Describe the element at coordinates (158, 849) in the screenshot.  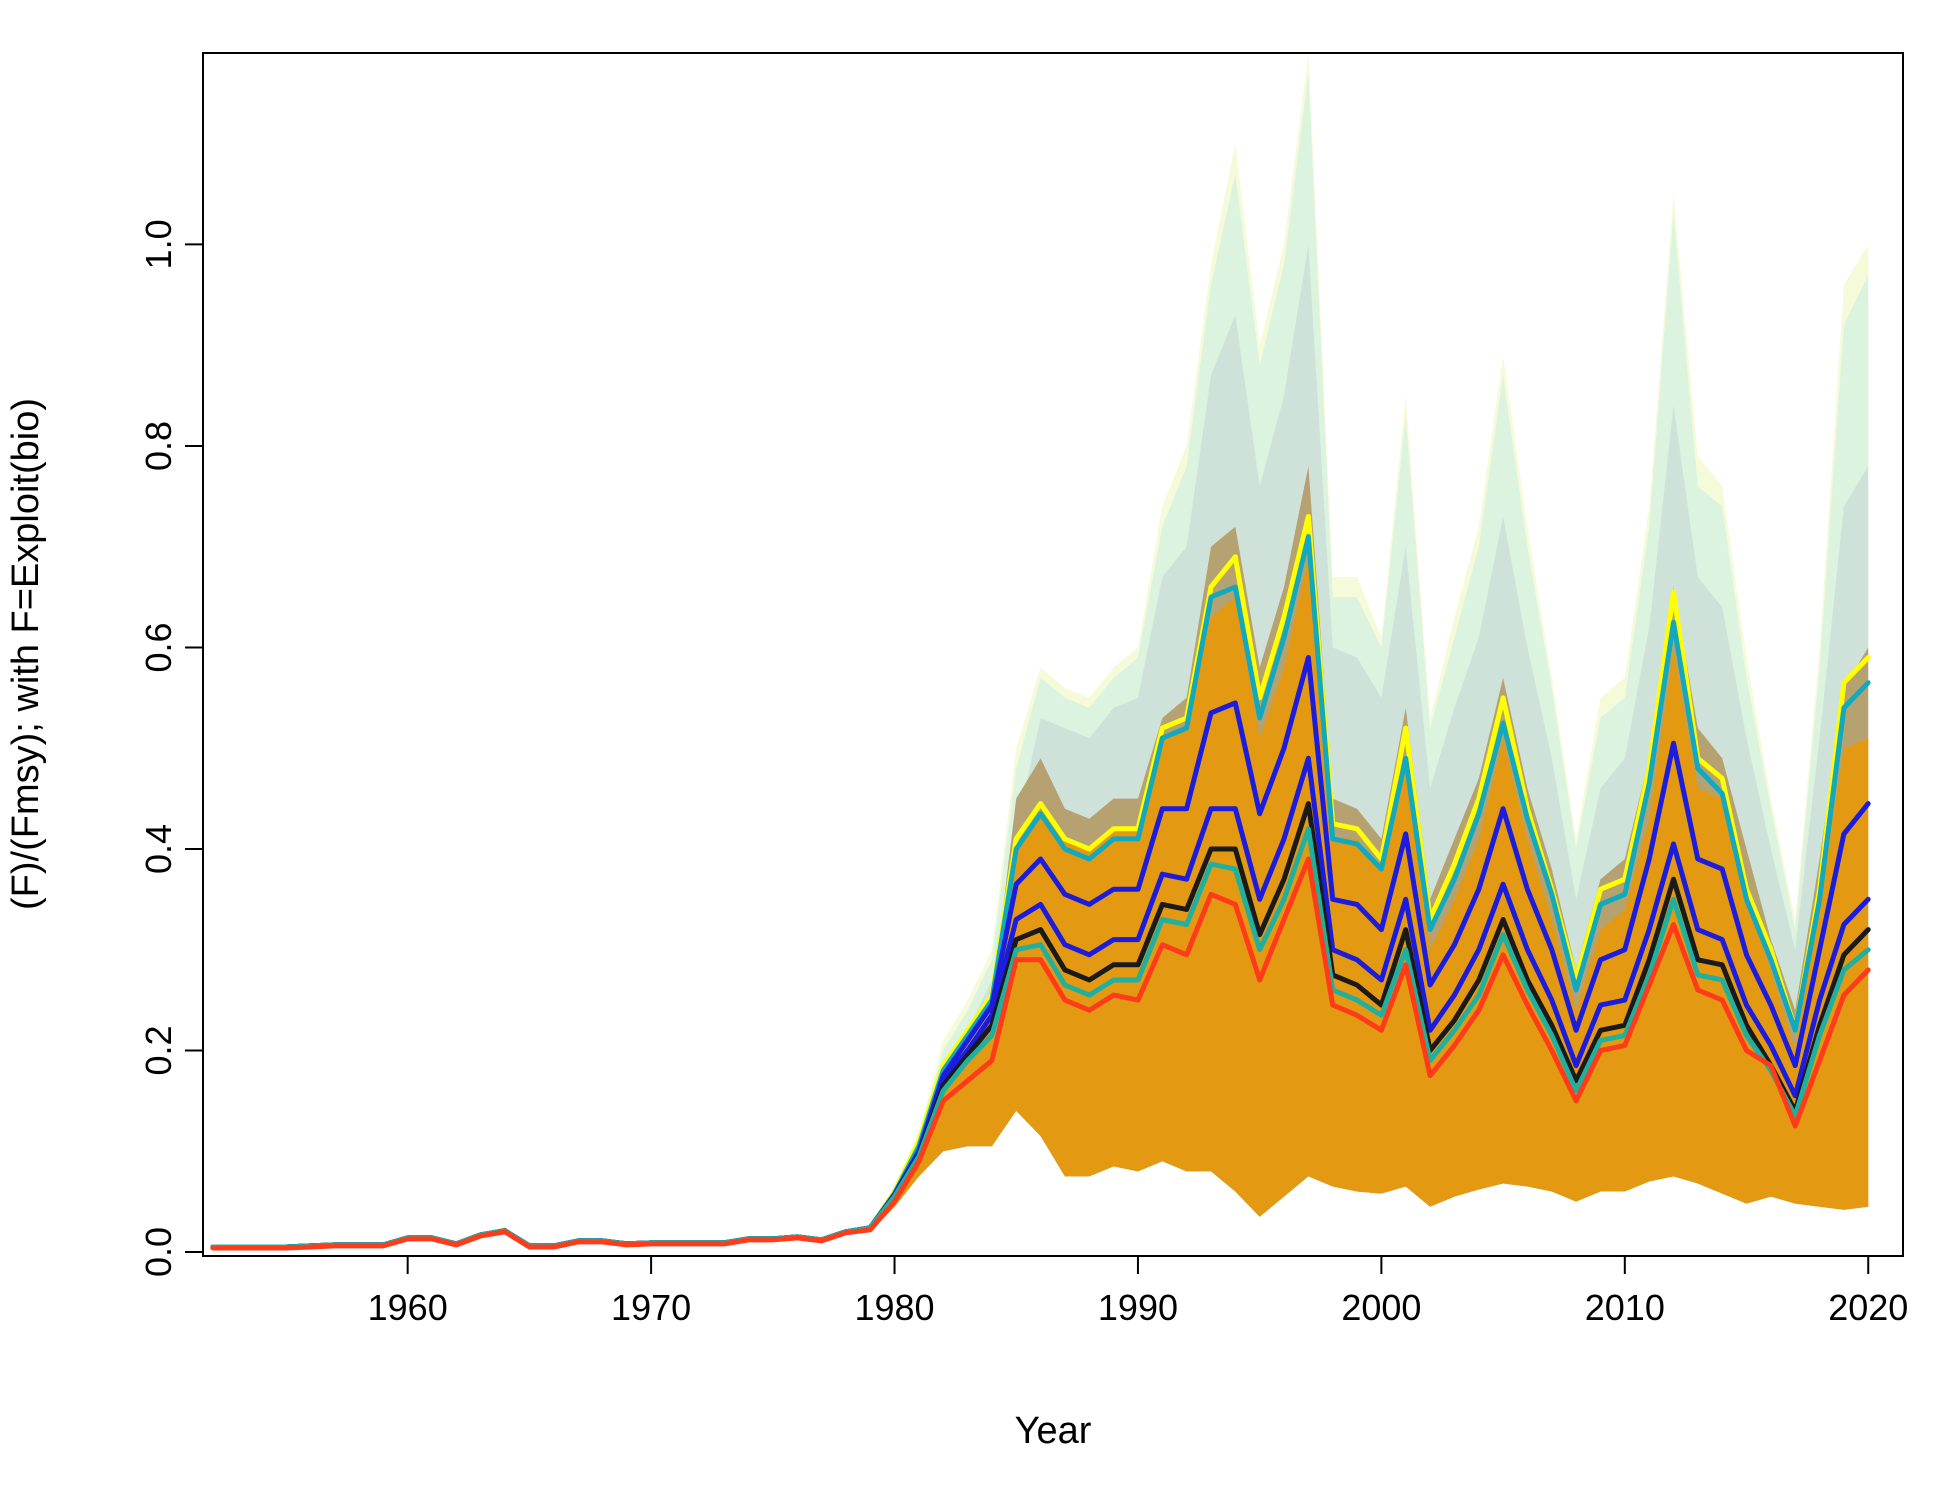
I see `y-tick-label: 0.4` at that location.